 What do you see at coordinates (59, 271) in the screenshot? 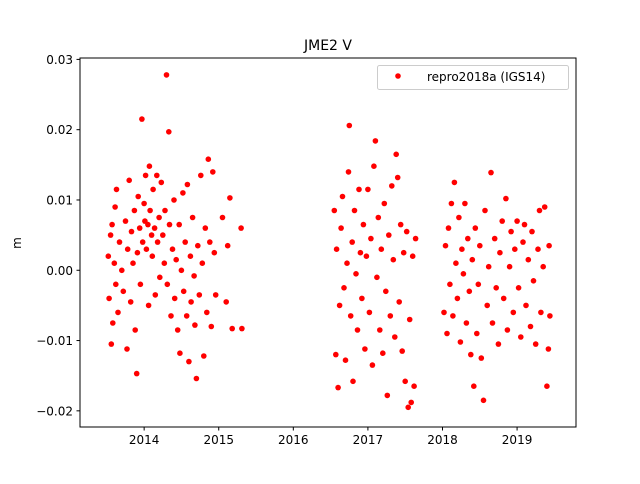
I see `y-tick-label: 0.00` at bounding box center [59, 271].